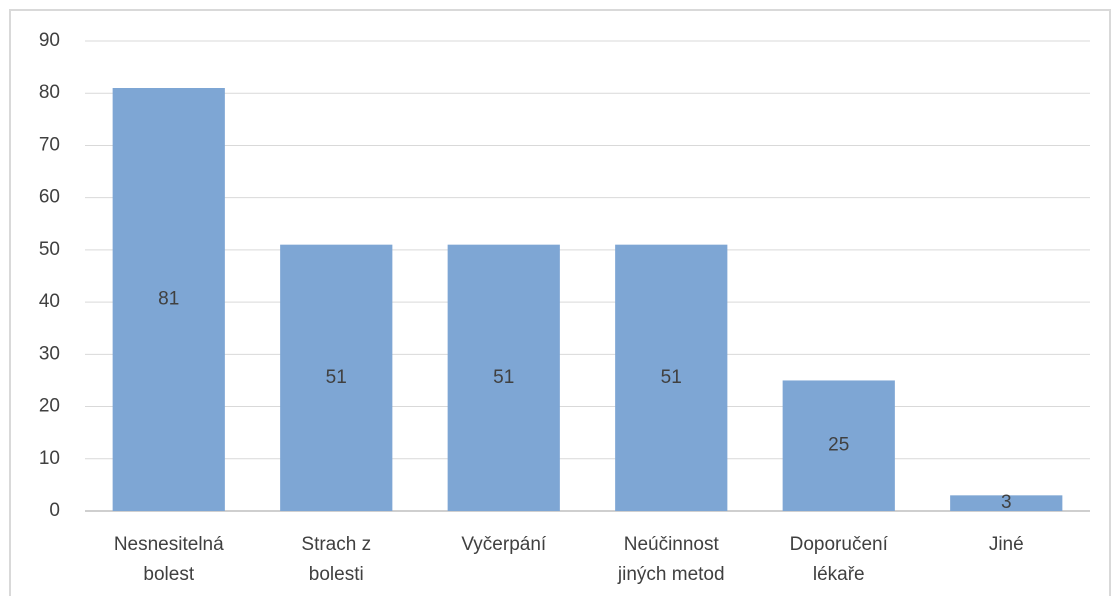 The height and width of the screenshot is (596, 1120). What do you see at coordinates (49, 458) in the screenshot?
I see `y-tick-label: 10` at bounding box center [49, 458].